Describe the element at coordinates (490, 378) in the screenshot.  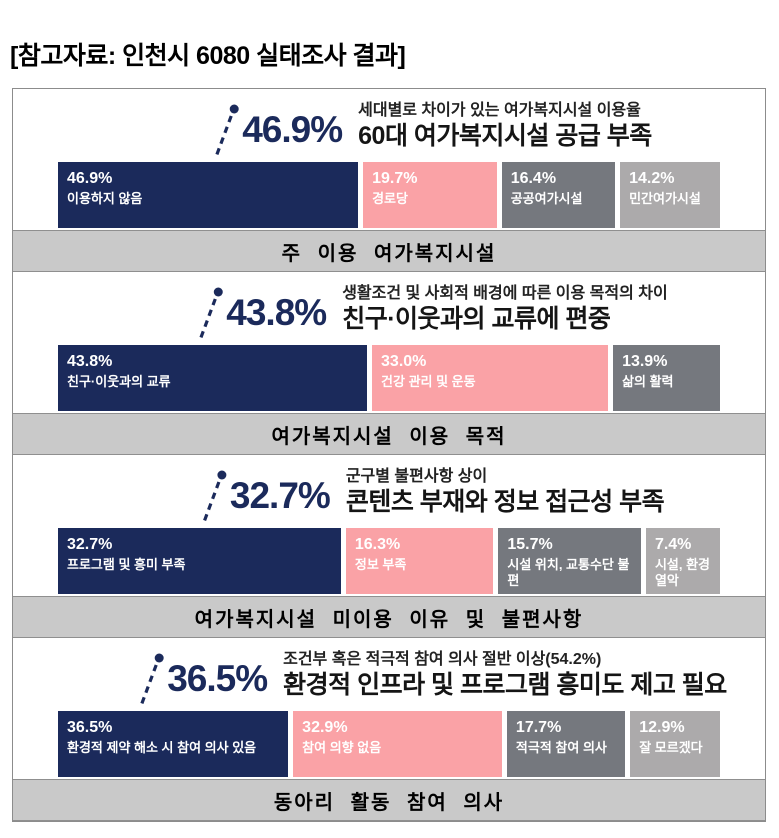
I see `bar-segment-pink: 33.0% 건강 관리 및 운동` at that location.